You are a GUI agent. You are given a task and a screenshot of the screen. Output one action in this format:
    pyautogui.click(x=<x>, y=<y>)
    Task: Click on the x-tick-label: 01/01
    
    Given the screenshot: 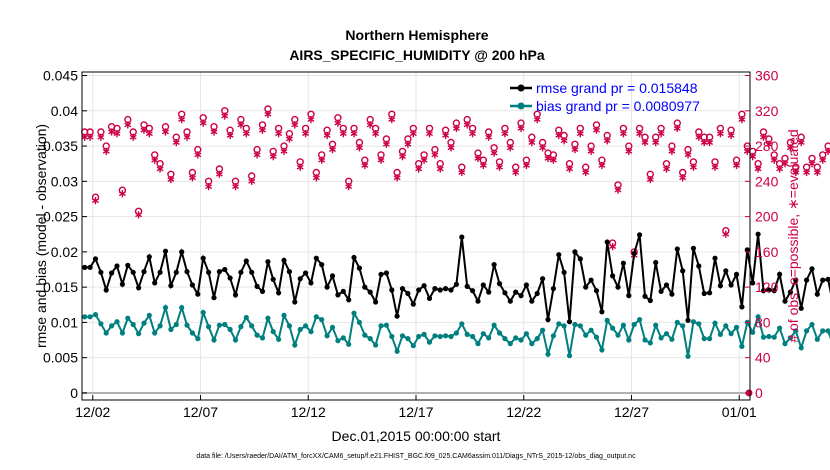 What is the action you would take?
    pyautogui.click(x=739, y=412)
    